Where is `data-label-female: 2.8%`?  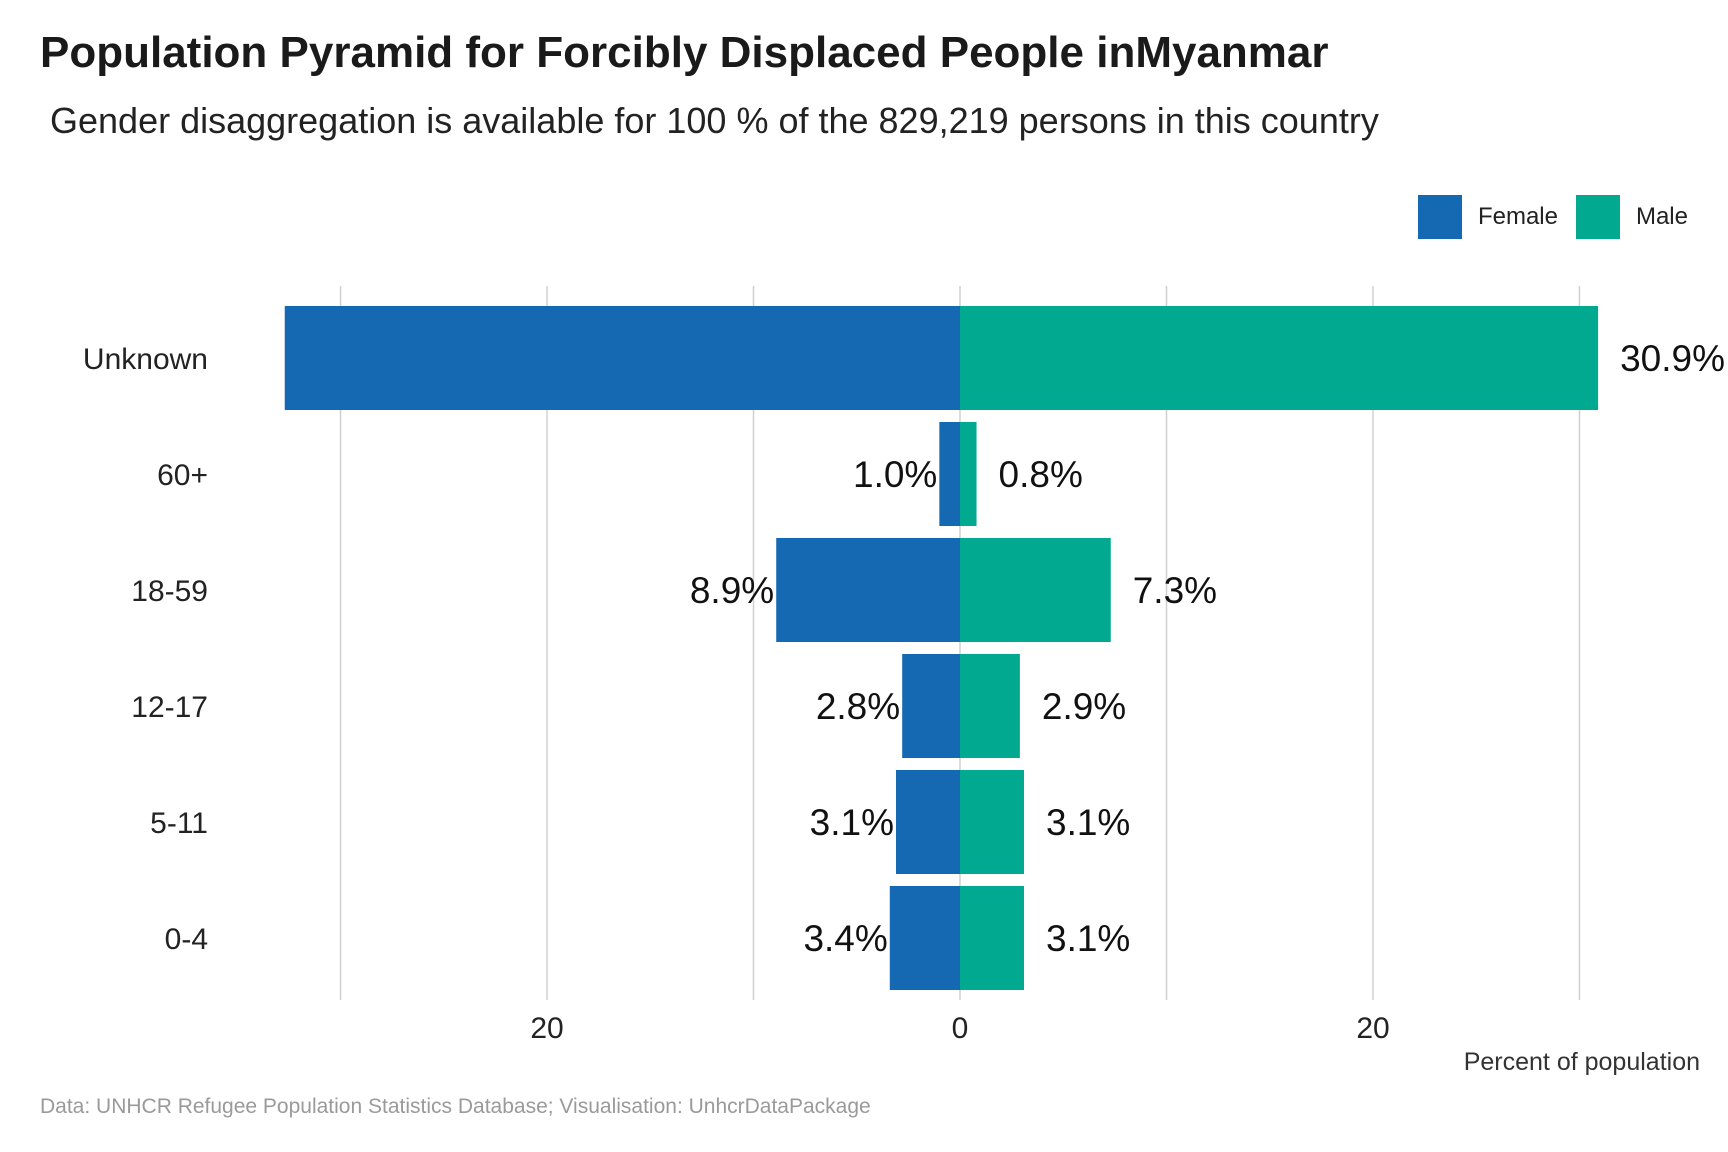 data-label-female: 2.8% is located at coordinates (858, 706).